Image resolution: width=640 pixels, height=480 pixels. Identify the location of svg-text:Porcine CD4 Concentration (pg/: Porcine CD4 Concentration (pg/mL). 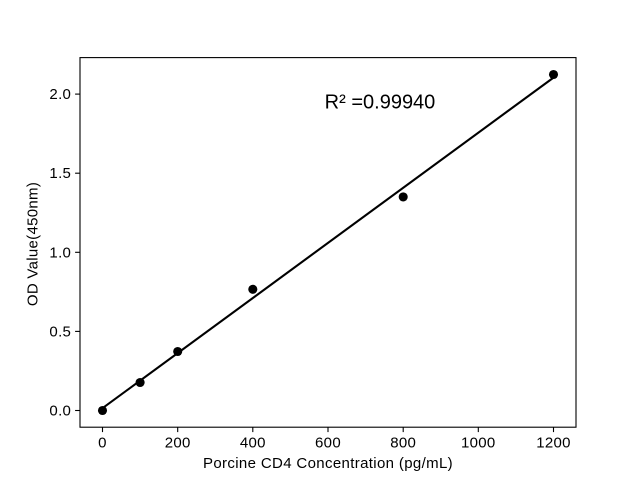
(328, 463).